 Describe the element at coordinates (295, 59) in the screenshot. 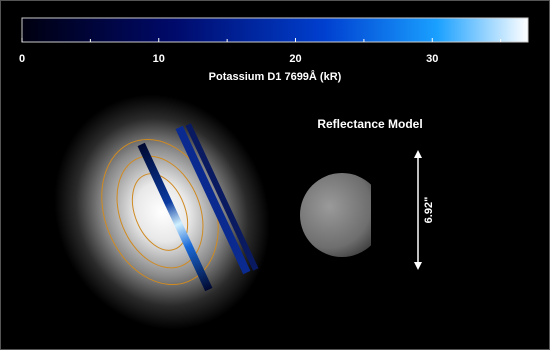

I see `tick-label: 20` at that location.